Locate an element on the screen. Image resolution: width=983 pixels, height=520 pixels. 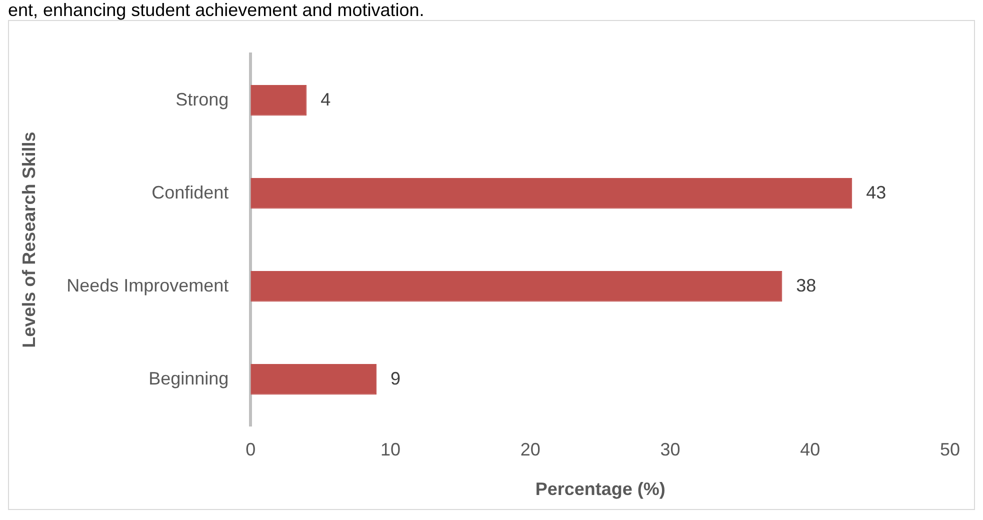
data-label: 9 is located at coordinates (395, 378).